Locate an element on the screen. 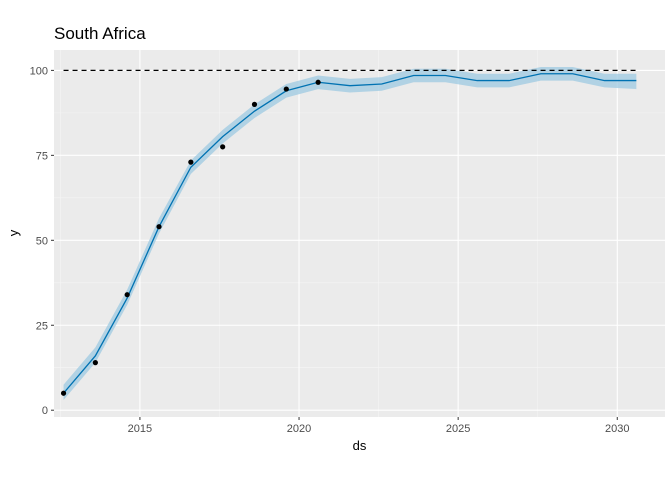  y-tick-label: 25 is located at coordinates (42, 326).